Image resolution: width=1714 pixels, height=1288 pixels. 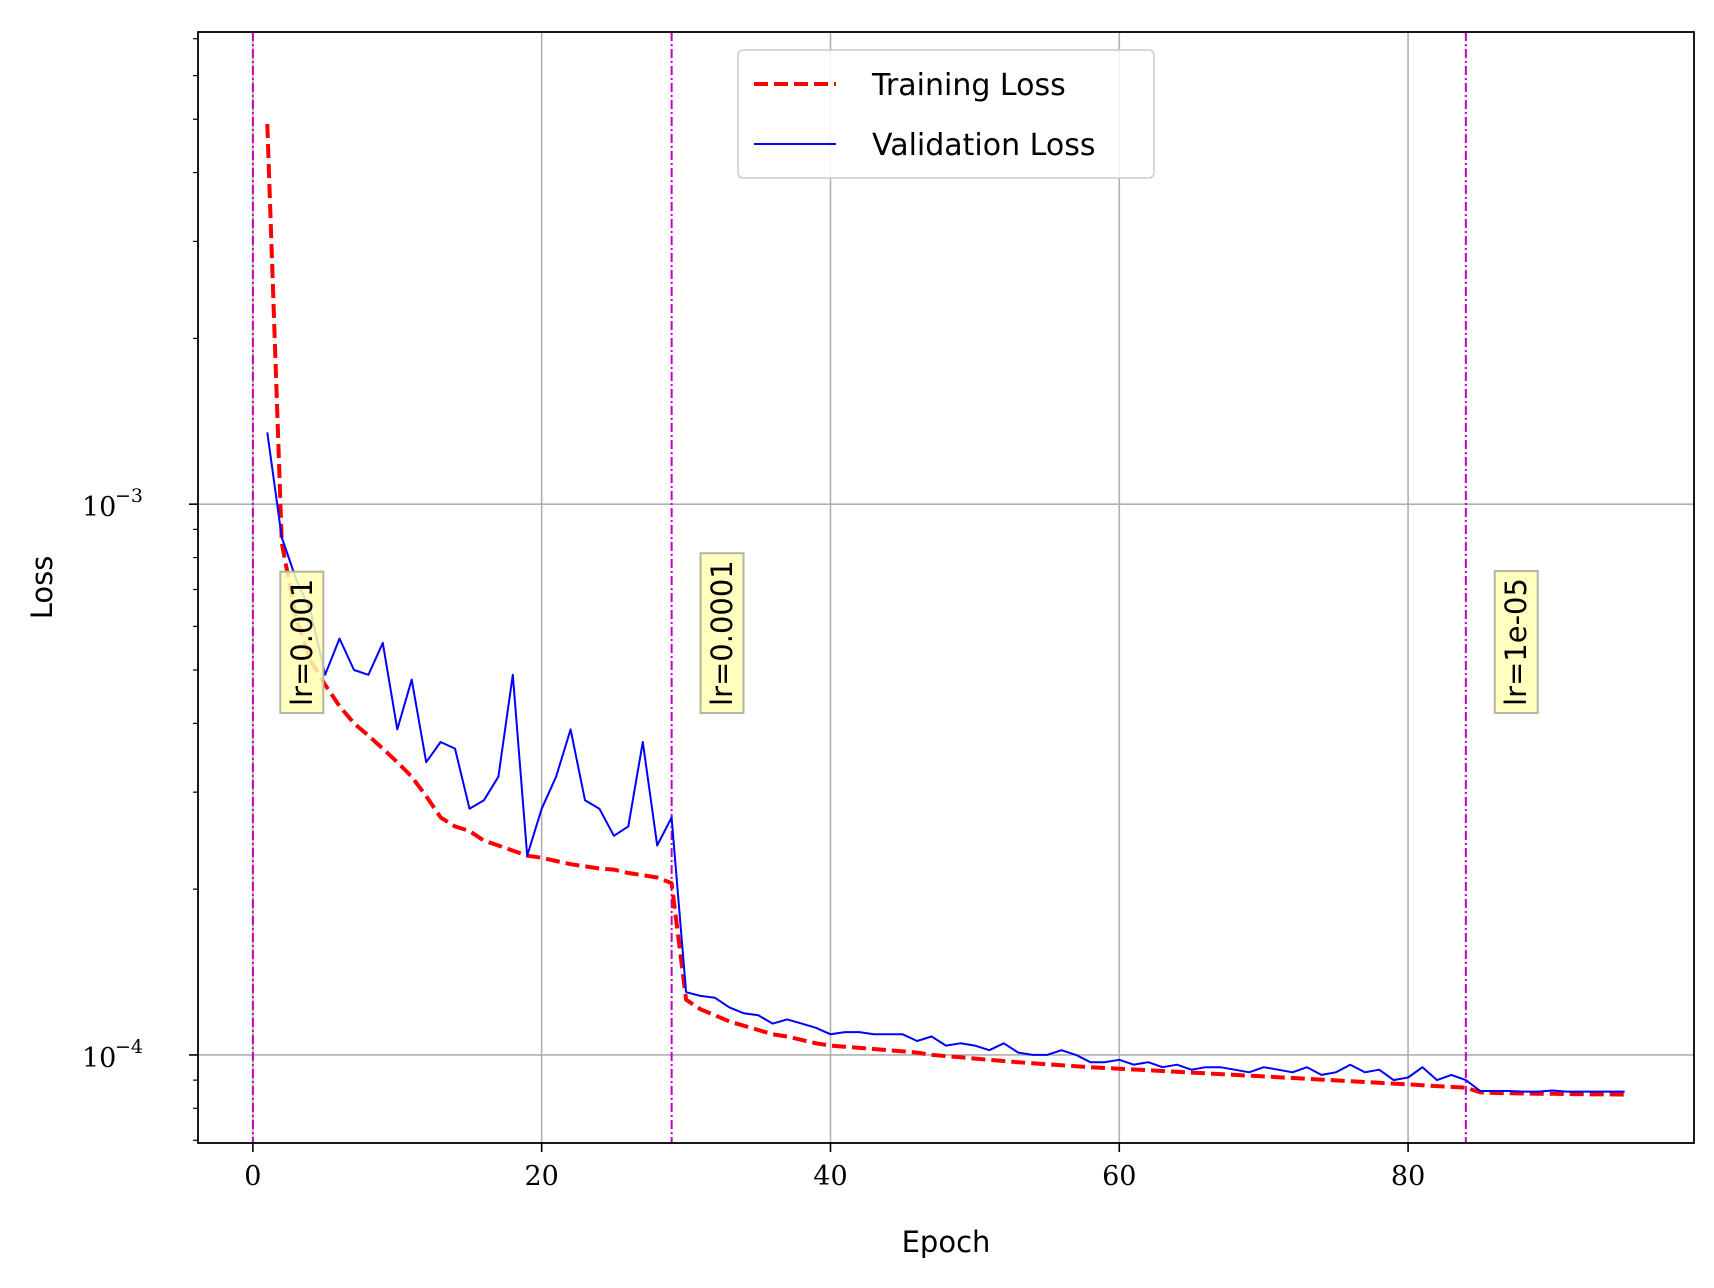 I want to click on legend-label-training: Training Loss, so click(x=968, y=85).